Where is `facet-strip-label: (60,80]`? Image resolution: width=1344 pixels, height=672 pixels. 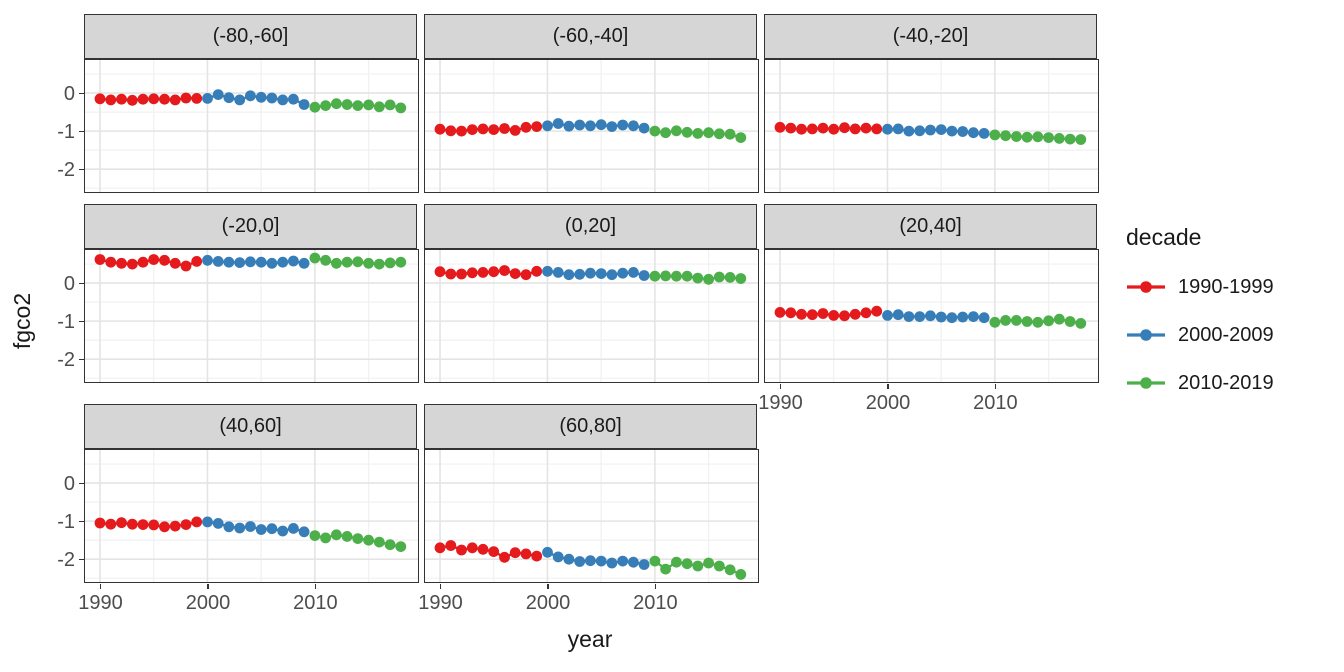
facet-strip-label: (60,80] is located at coordinates (590, 426).